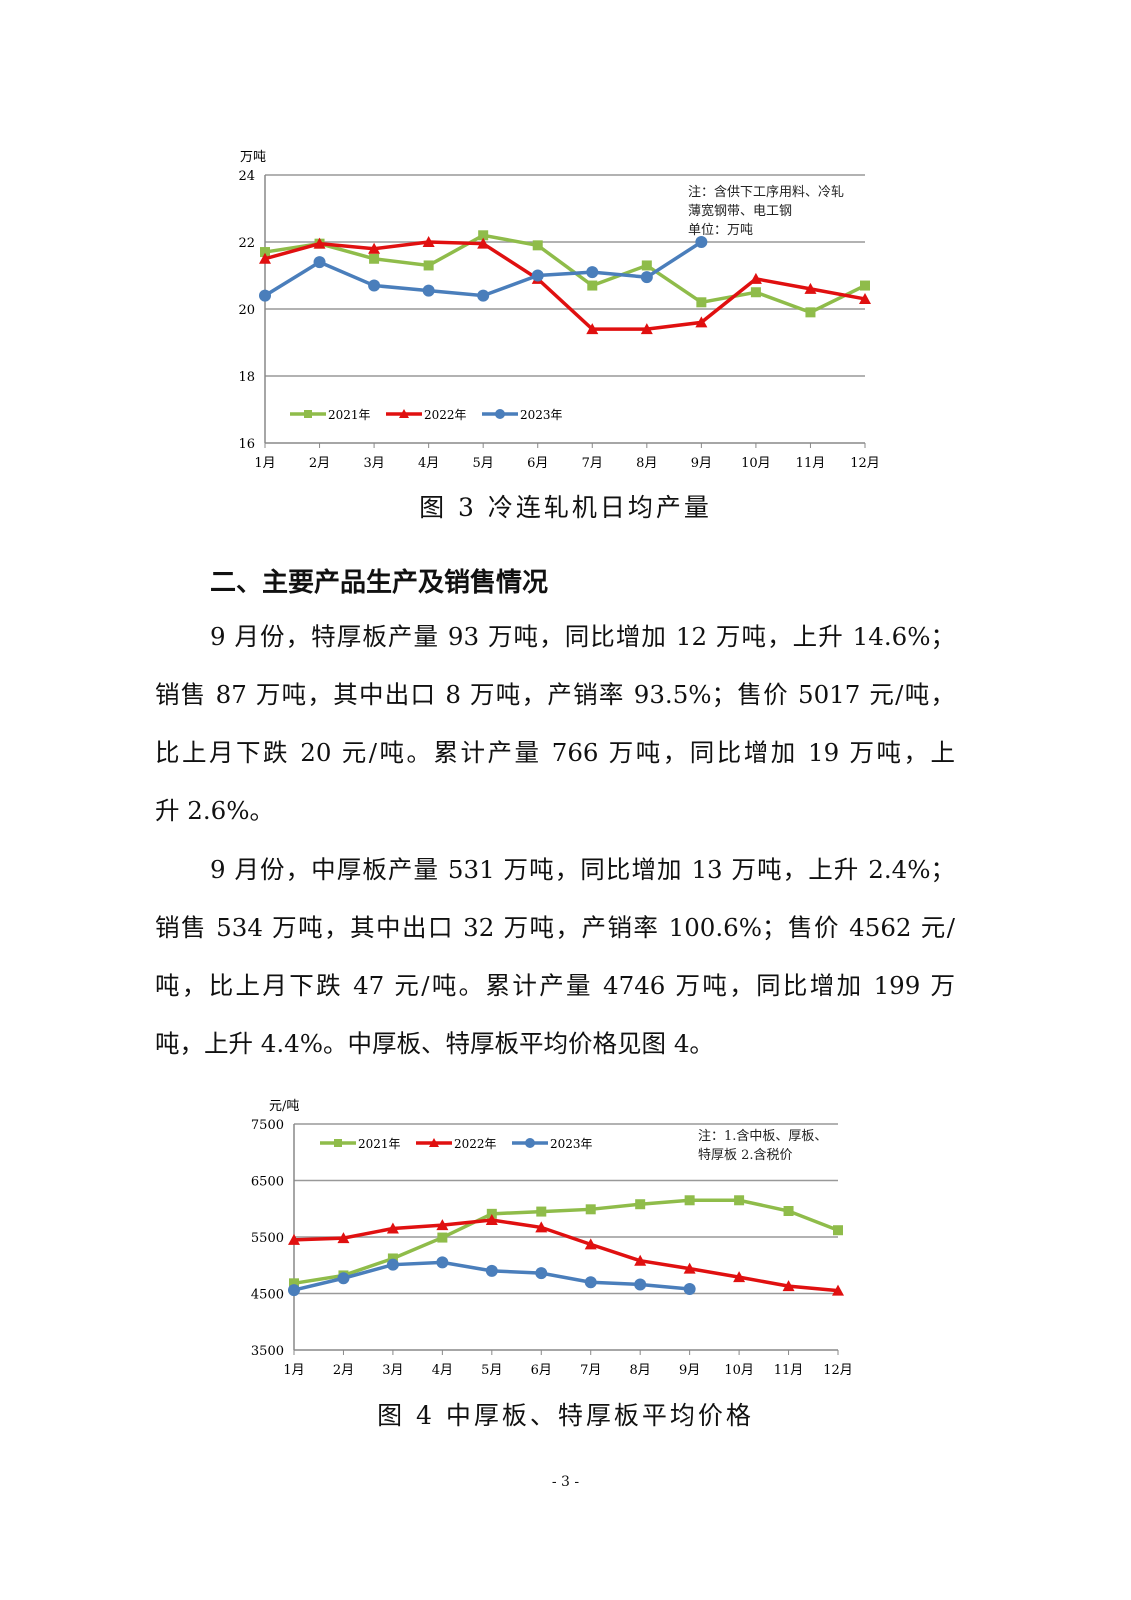 This screenshot has width=1131, height=1600. Describe the element at coordinates (215, 810) in the screenshot. I see `paragraph-line: 升 2.6%。` at that location.